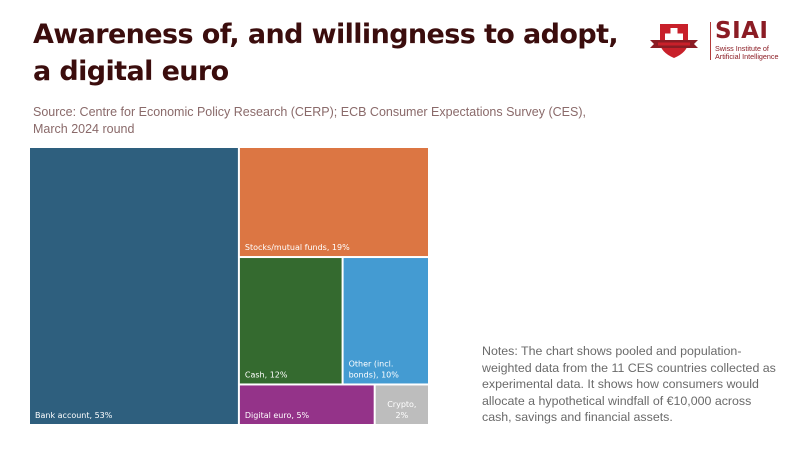  What do you see at coordinates (385, 321) in the screenshot?
I see `treemap-tile-other-incl-bonds` at bounding box center [385, 321].